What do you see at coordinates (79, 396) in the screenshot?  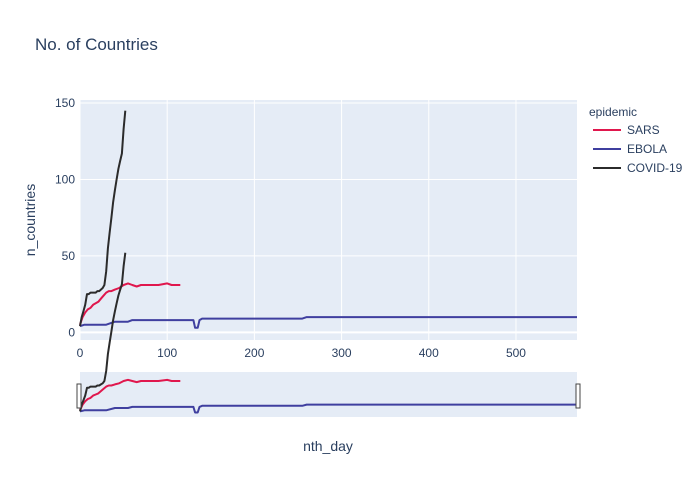 I see `range-slider-left-handle` at bounding box center [79, 396].